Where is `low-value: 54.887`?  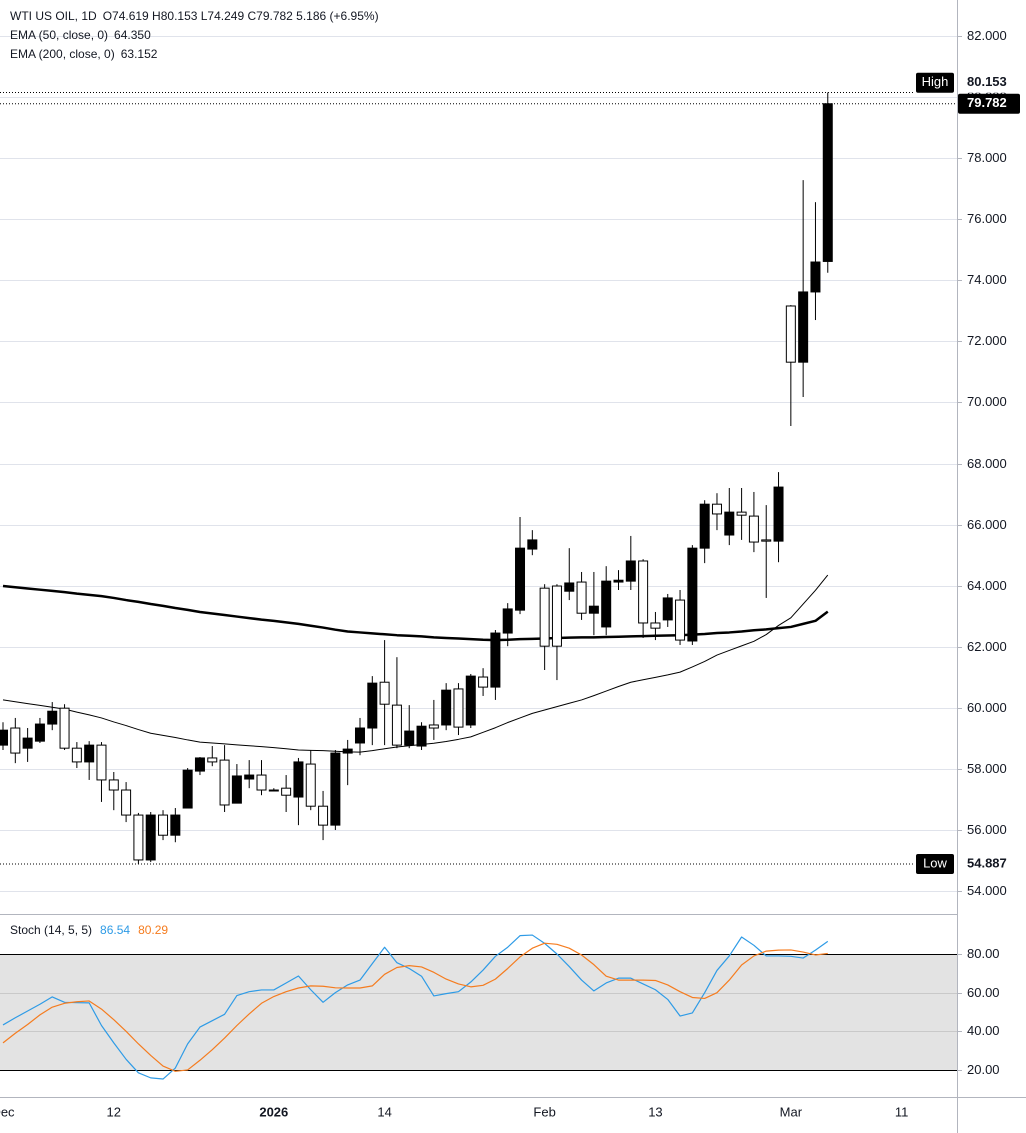 low-value: 54.887 is located at coordinates (987, 862).